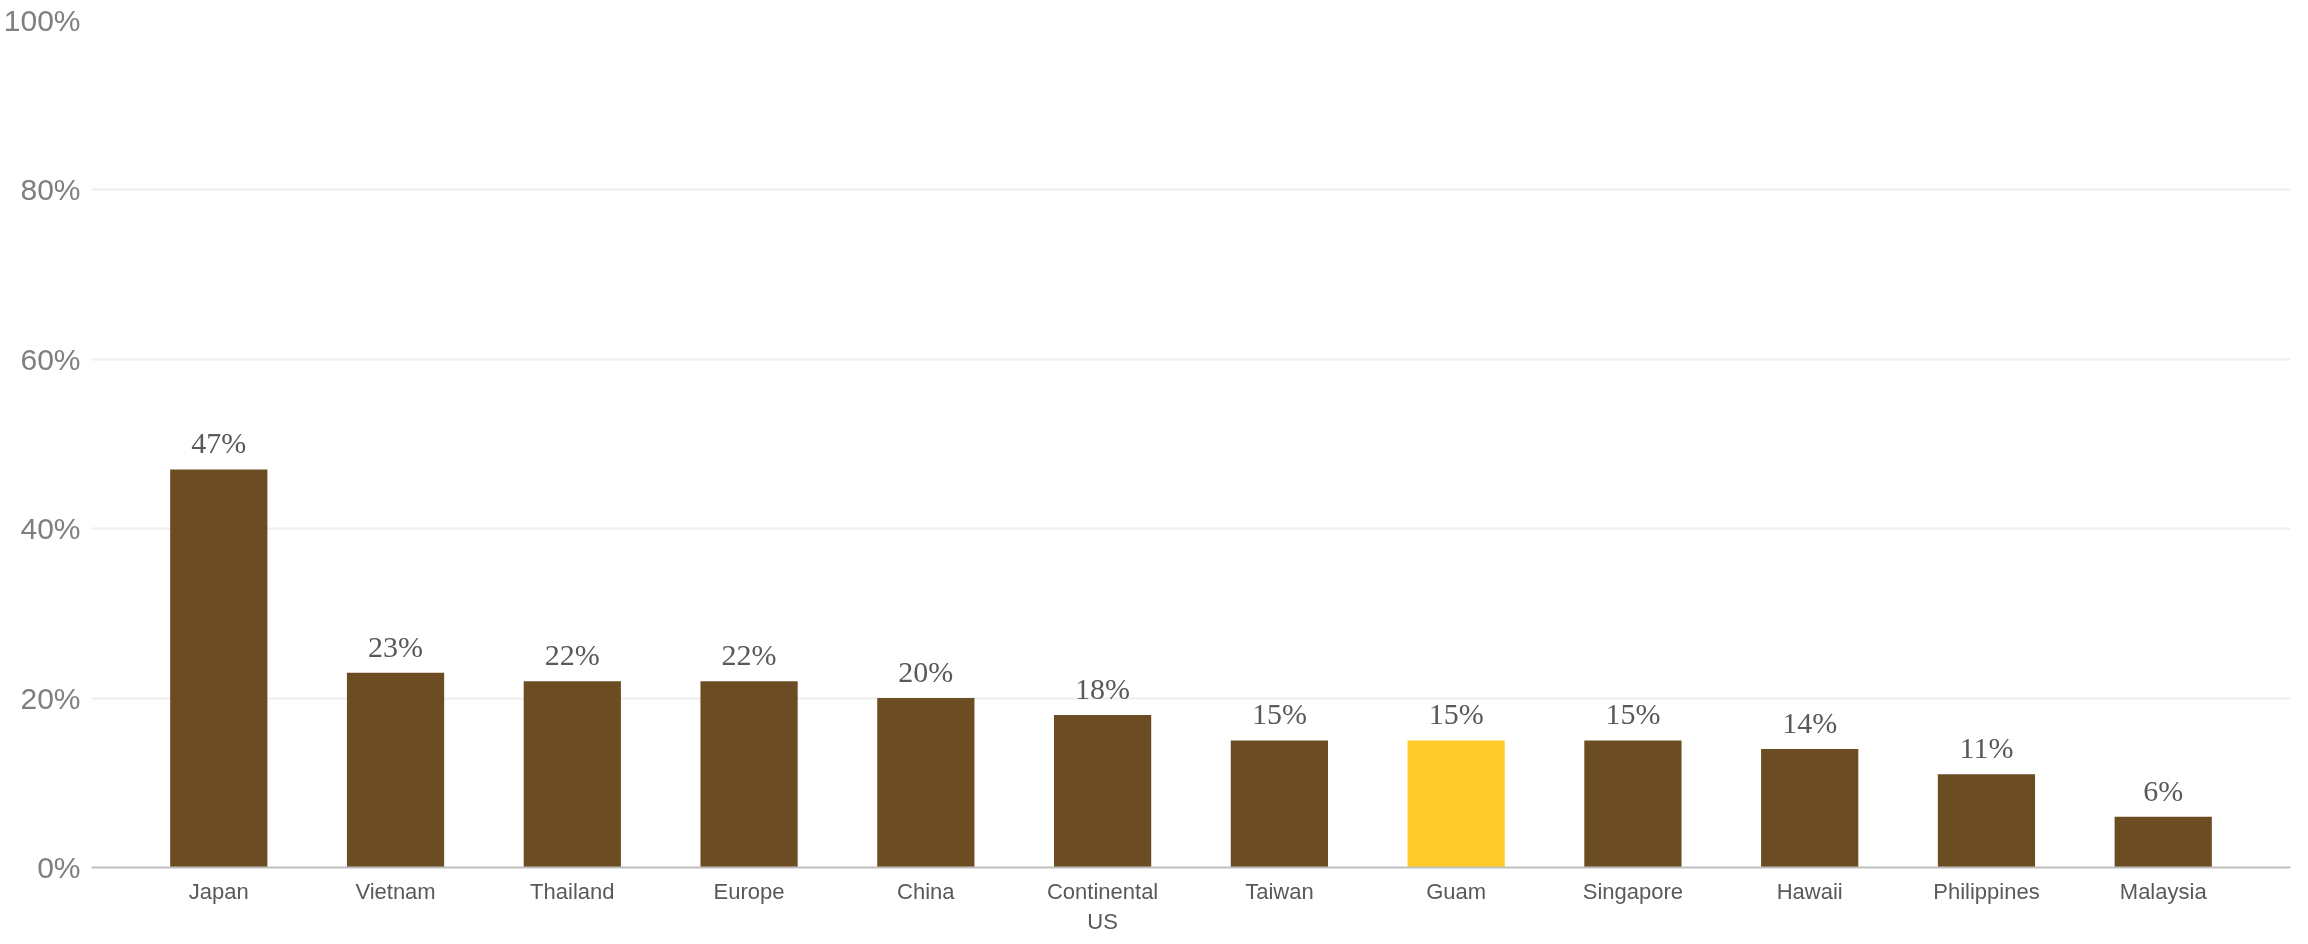 This screenshot has height=944, width=2308. Describe the element at coordinates (50, 359) in the screenshot. I see `y-tick-label: 60%` at that location.